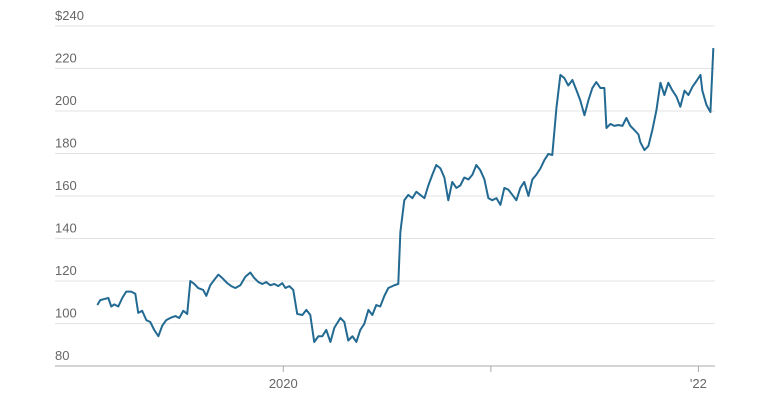  I want to click on y-tick-label: 180, so click(66, 143).